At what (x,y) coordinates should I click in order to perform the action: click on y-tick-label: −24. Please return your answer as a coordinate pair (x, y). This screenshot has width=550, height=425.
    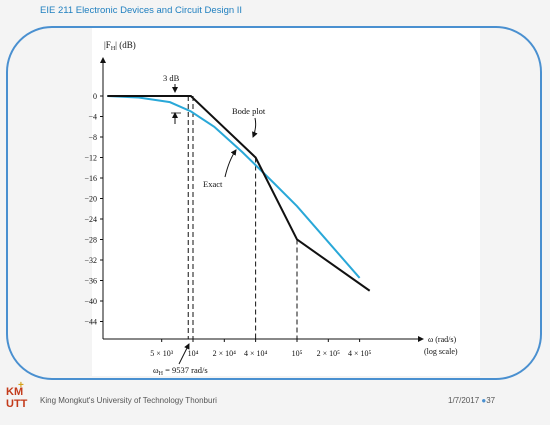
    Looking at the image, I should click on (90, 219).